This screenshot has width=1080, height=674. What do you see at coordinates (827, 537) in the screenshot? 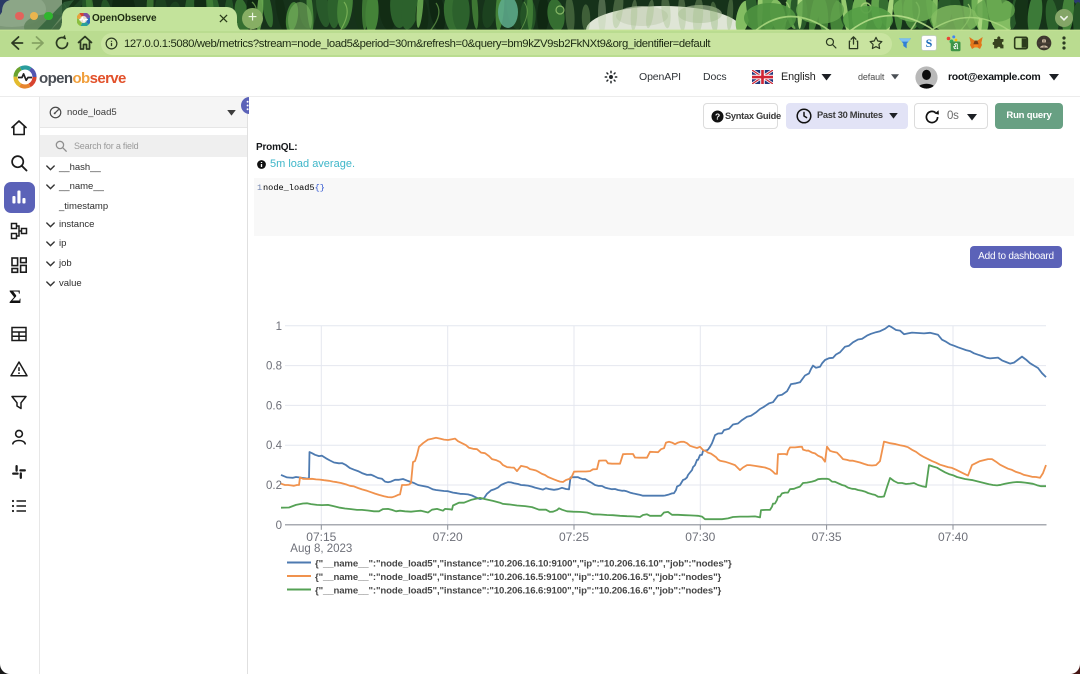
I see `svg-text: 07:35` at bounding box center [827, 537].